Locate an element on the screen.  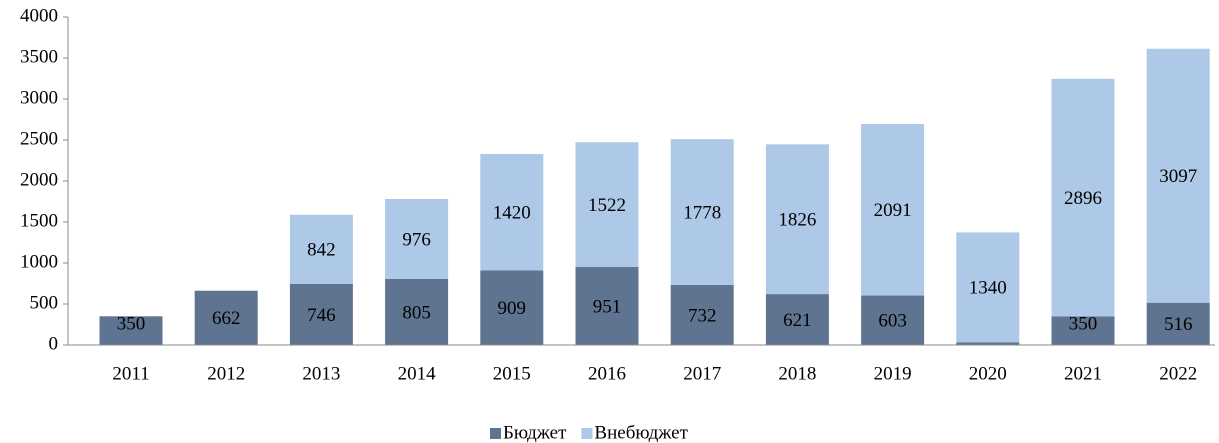
y-tick-label: 1000 is located at coordinates (39, 261).